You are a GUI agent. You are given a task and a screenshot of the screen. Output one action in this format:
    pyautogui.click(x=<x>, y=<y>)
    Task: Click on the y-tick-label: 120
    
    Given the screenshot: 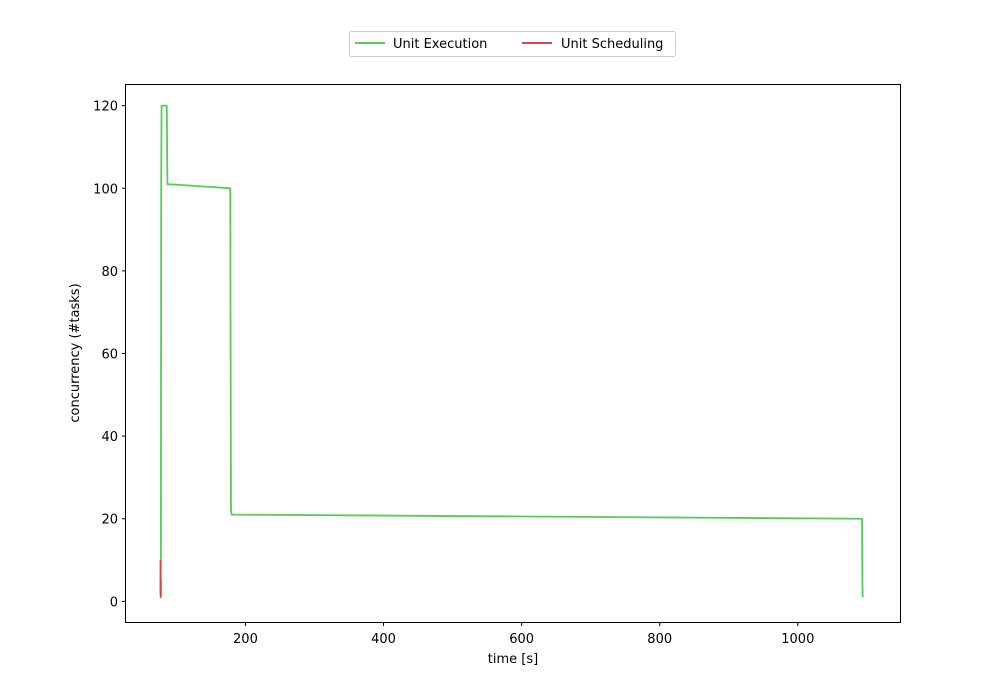 What is the action you would take?
    pyautogui.click(x=105, y=107)
    